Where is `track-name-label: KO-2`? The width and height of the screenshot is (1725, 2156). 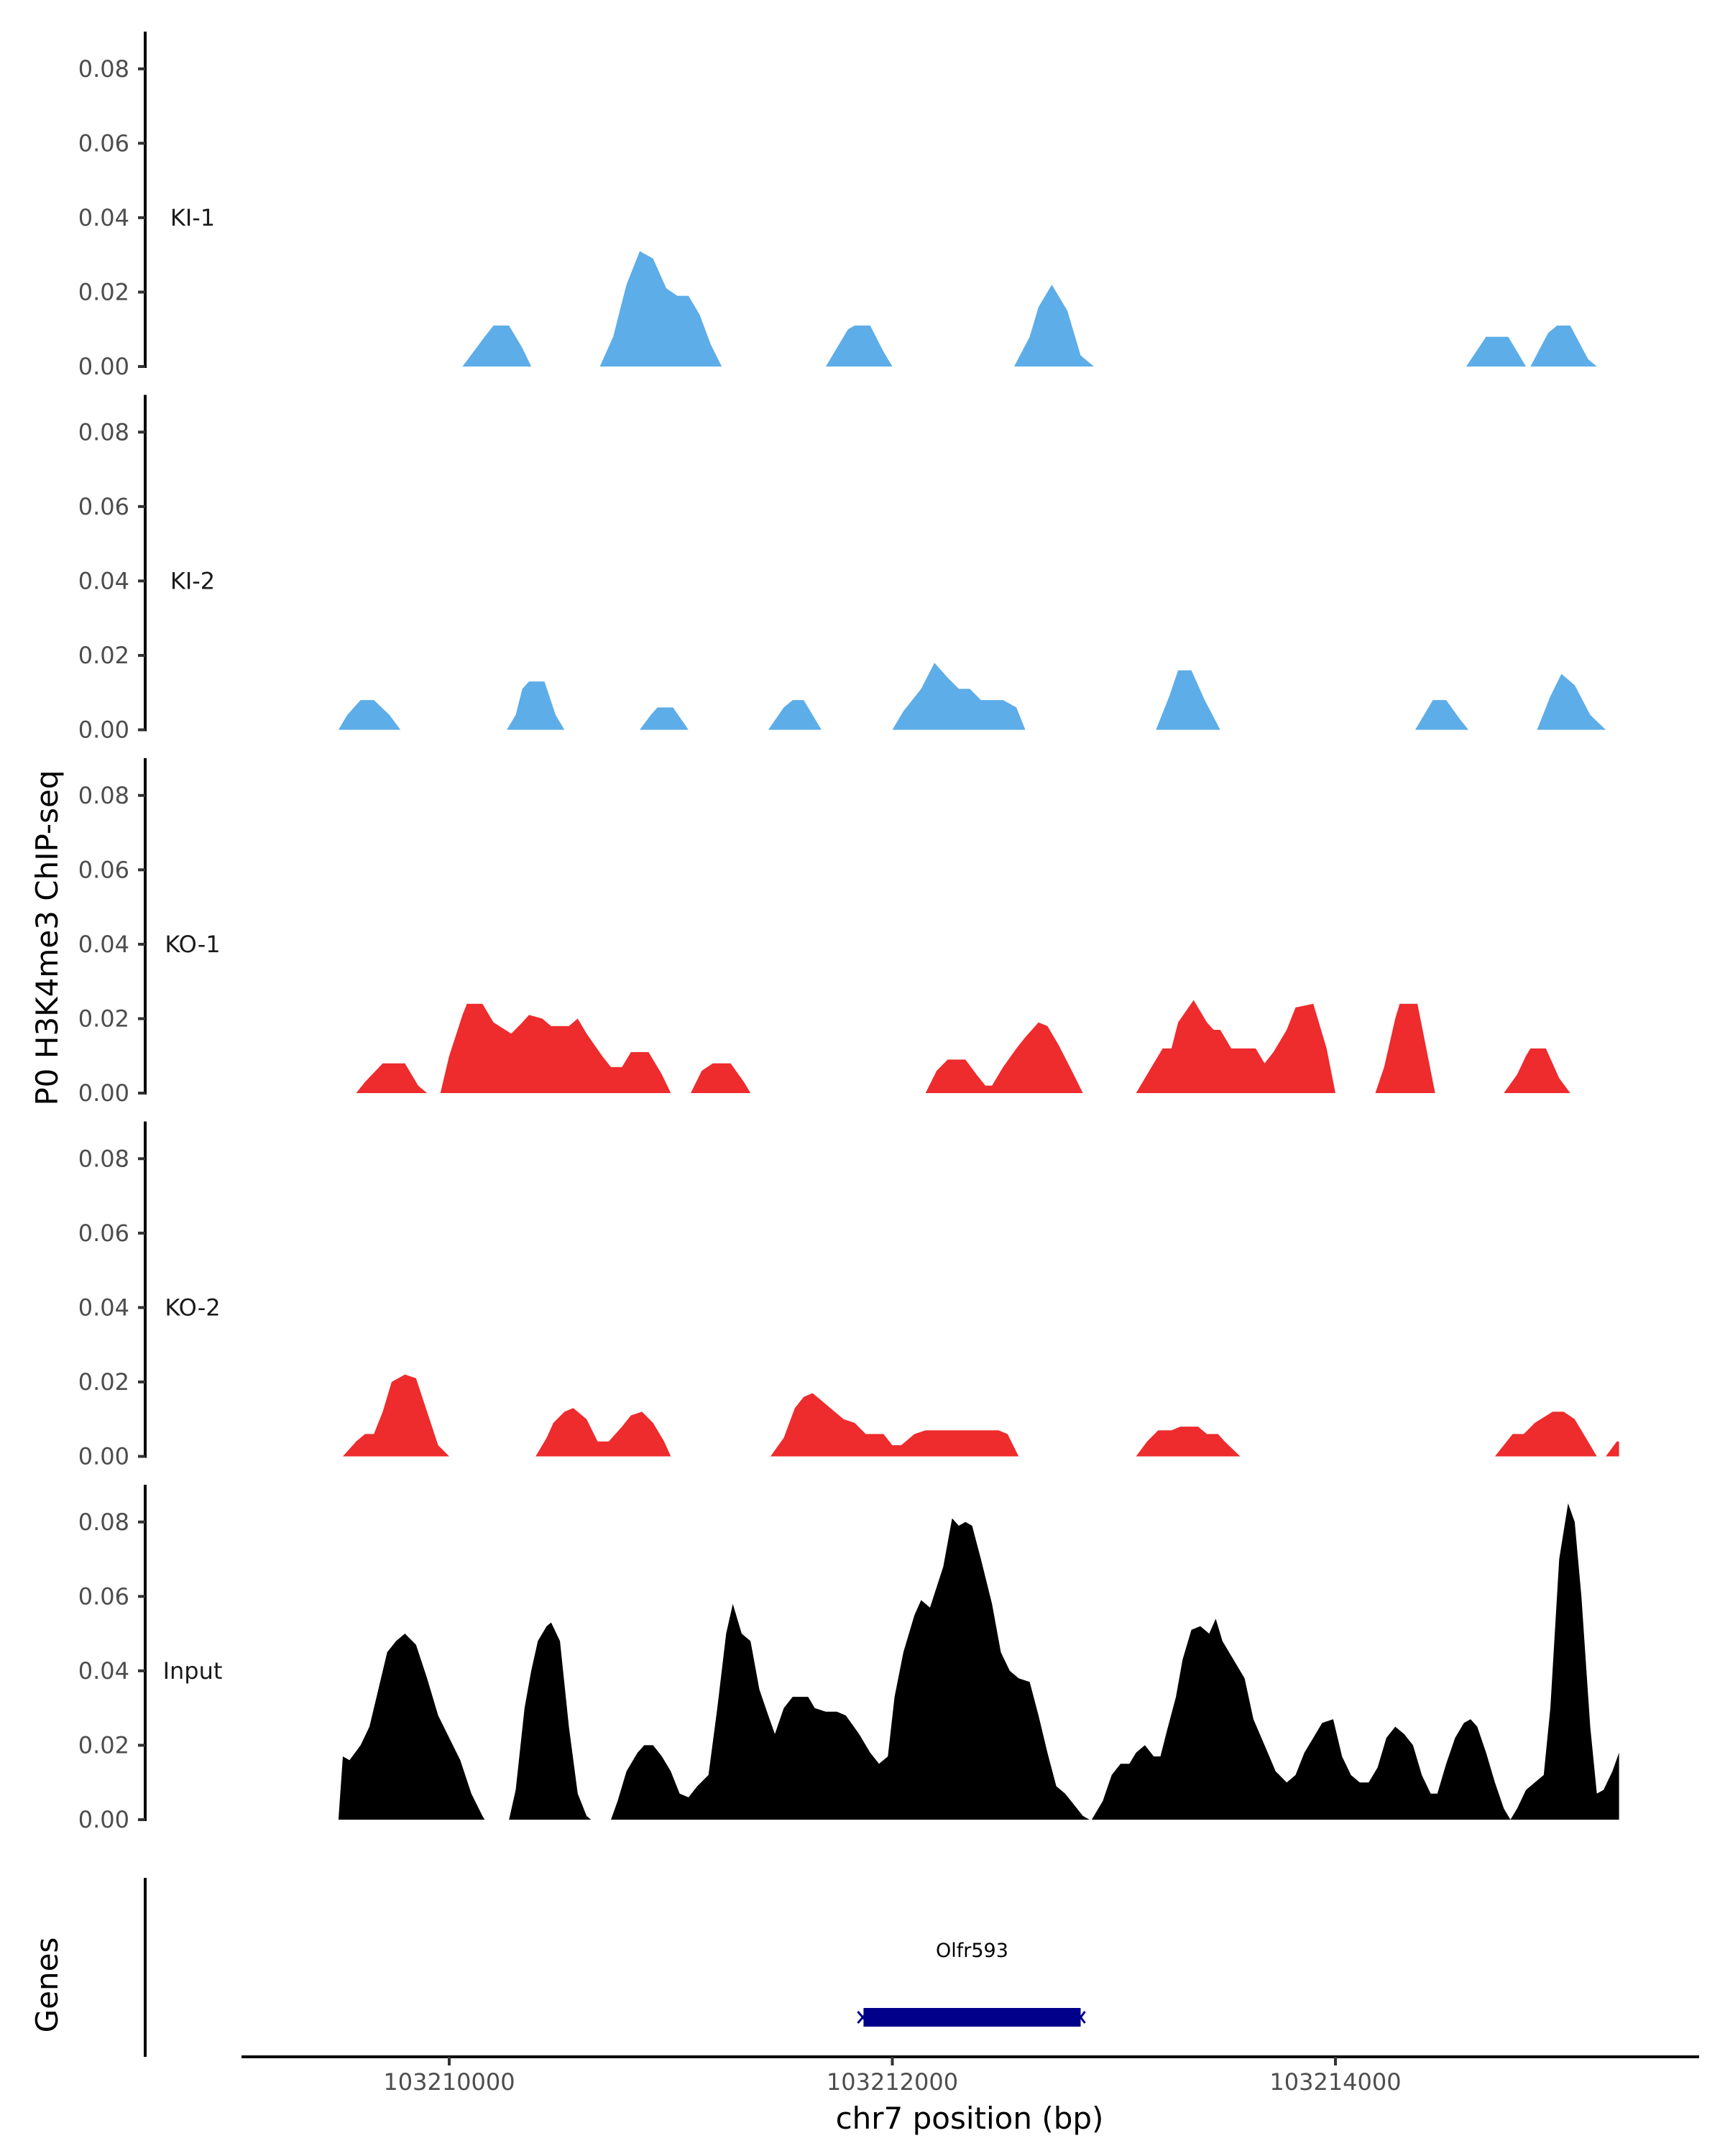
track-name-label: KO-2 is located at coordinates (192, 1307).